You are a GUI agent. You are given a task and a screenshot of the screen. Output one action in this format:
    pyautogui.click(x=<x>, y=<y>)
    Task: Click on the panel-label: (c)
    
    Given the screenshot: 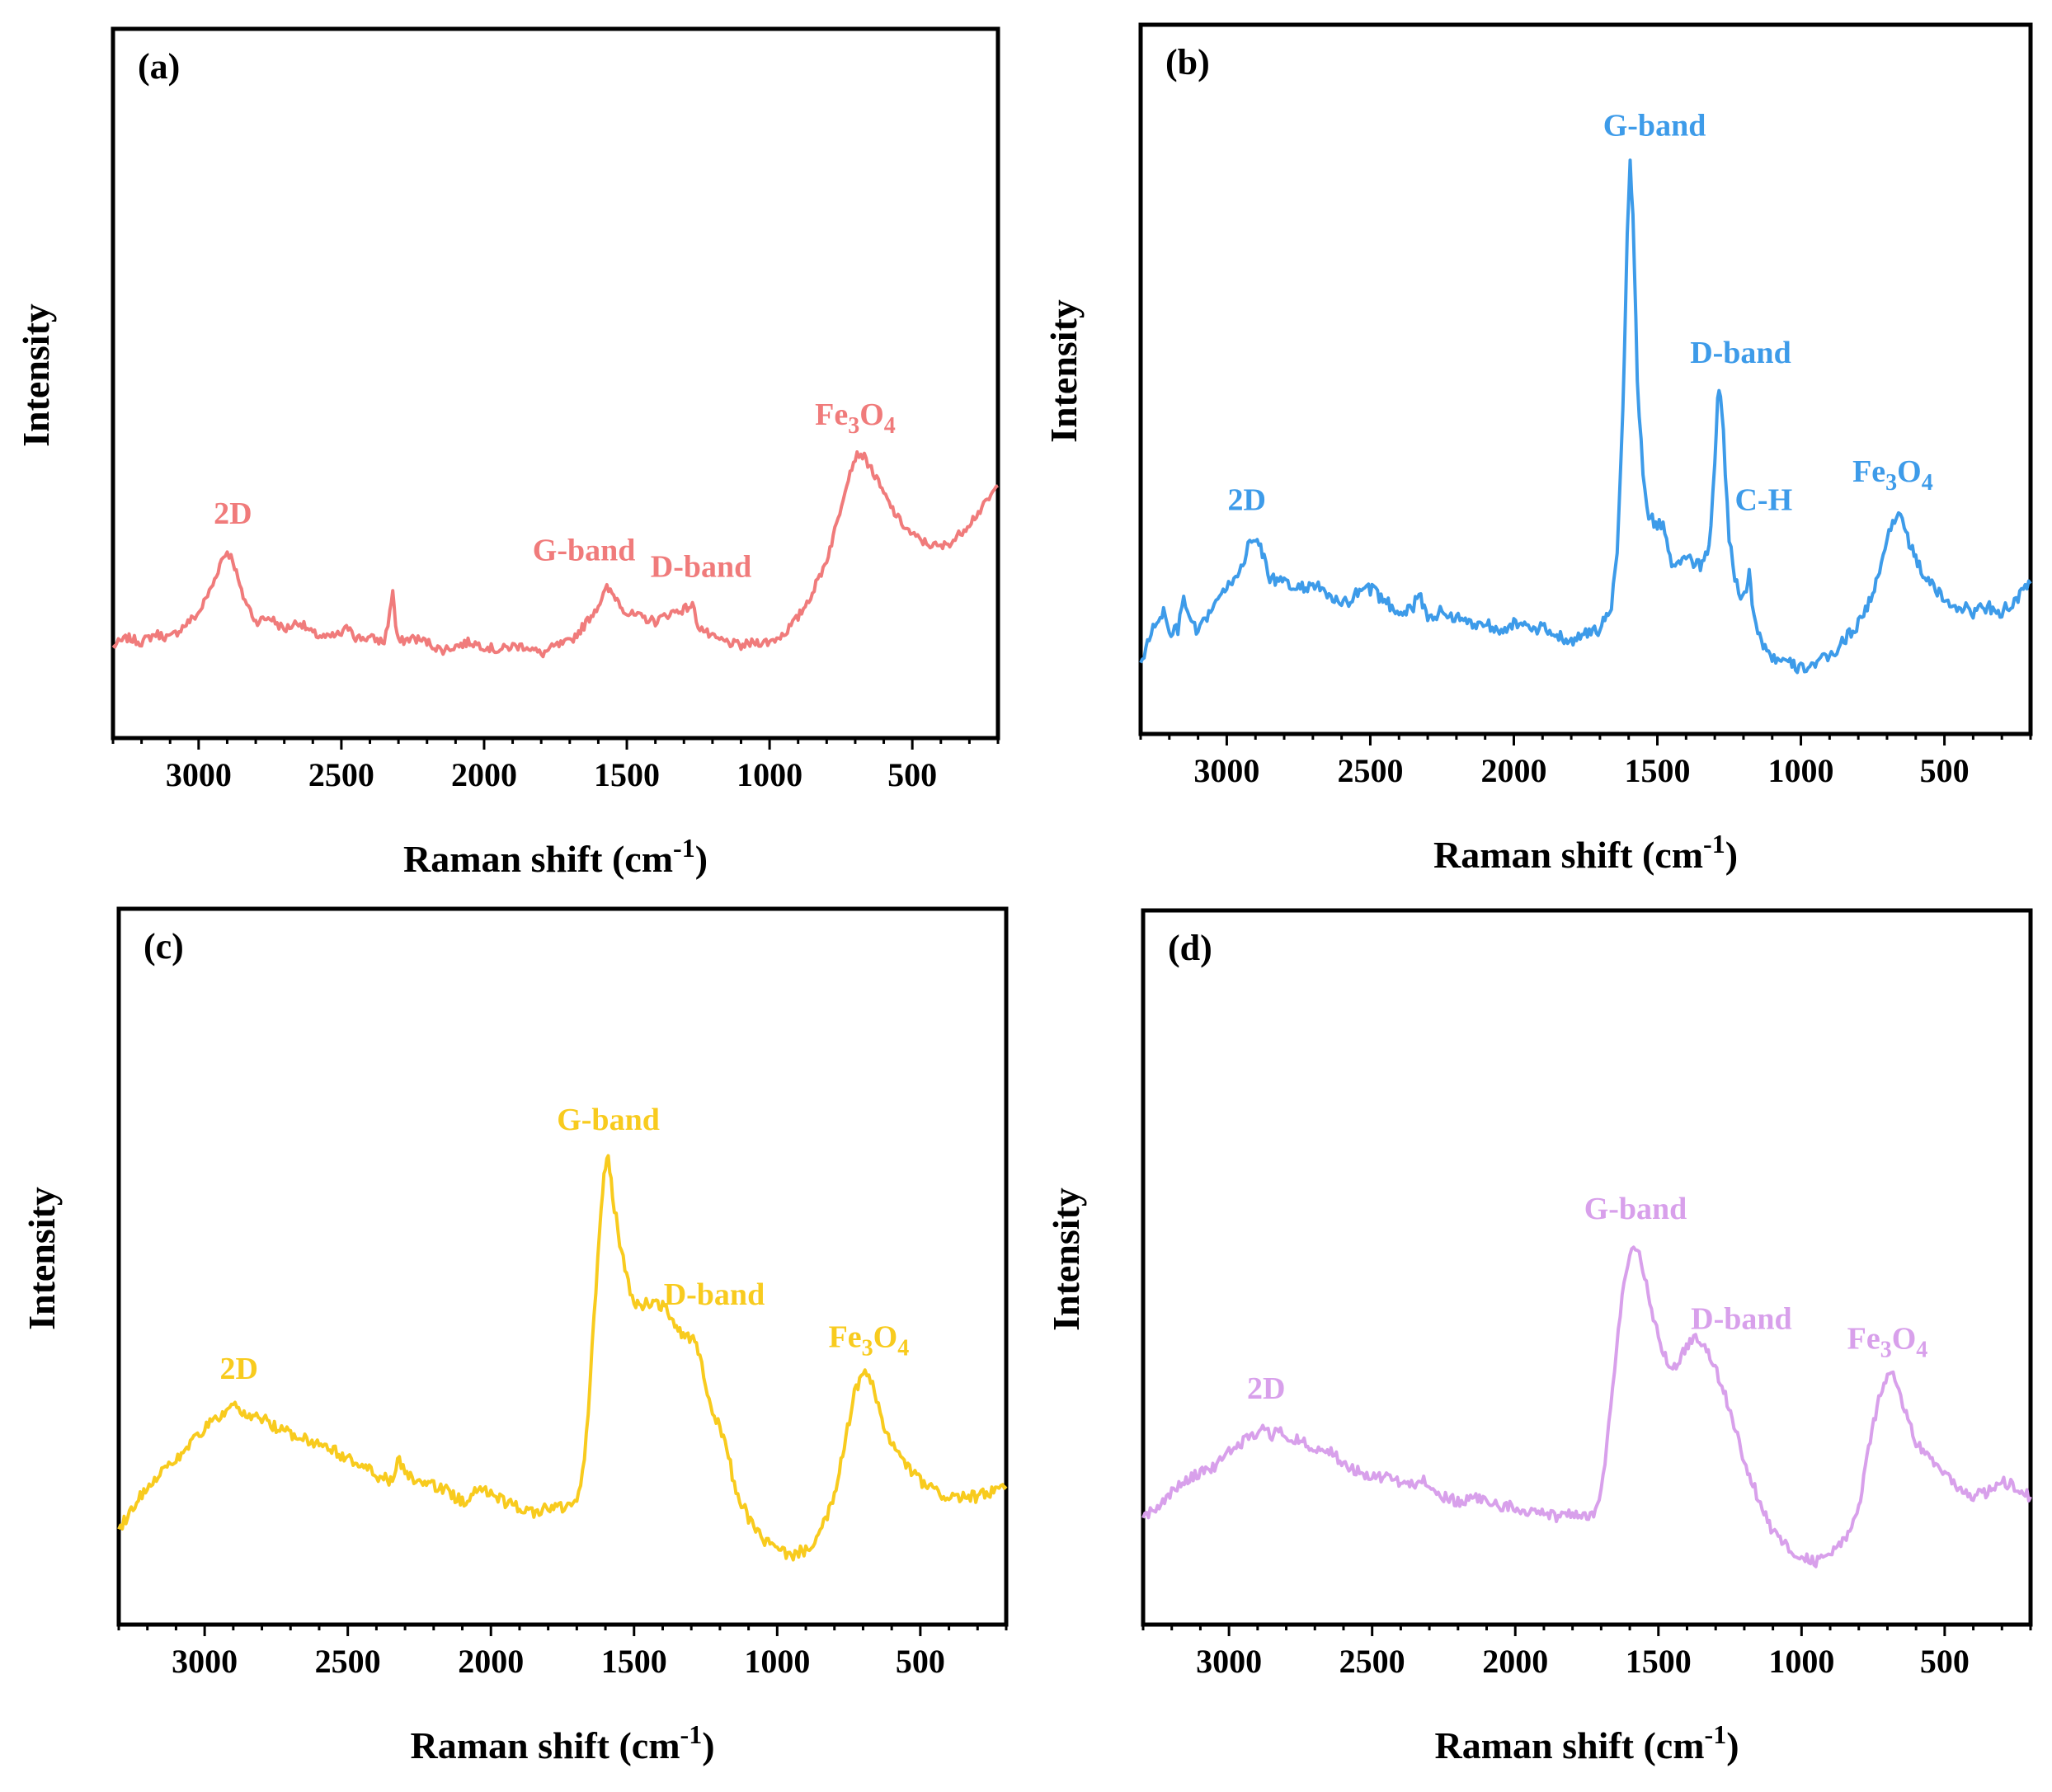 What is the action you would take?
    pyautogui.click(x=164, y=947)
    